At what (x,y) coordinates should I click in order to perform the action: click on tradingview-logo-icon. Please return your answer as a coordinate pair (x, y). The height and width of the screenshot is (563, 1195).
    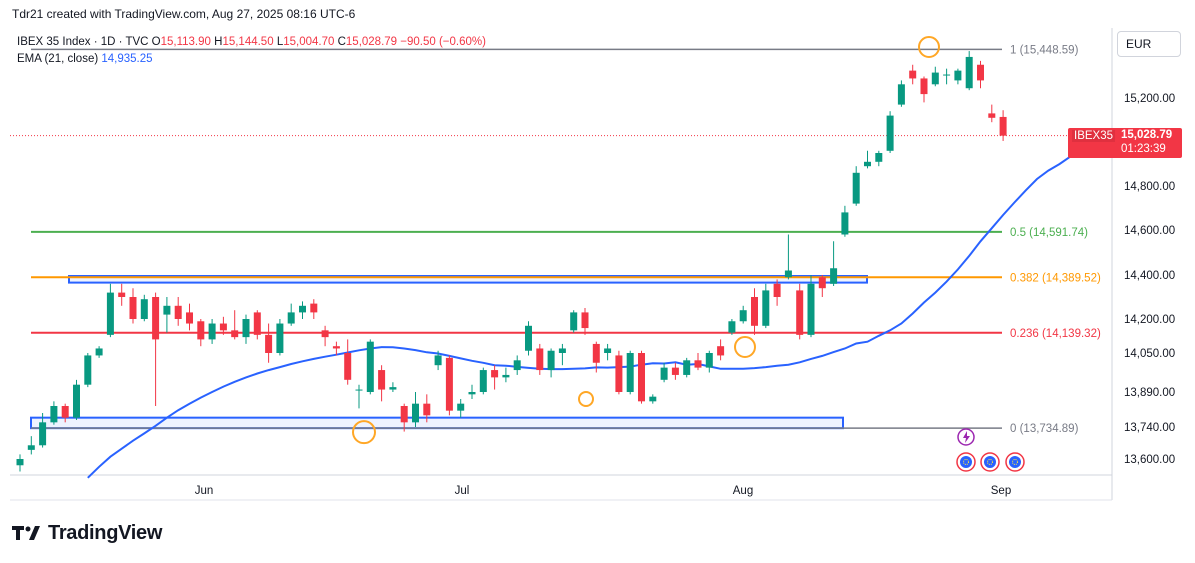
    Looking at the image, I should click on (26, 533).